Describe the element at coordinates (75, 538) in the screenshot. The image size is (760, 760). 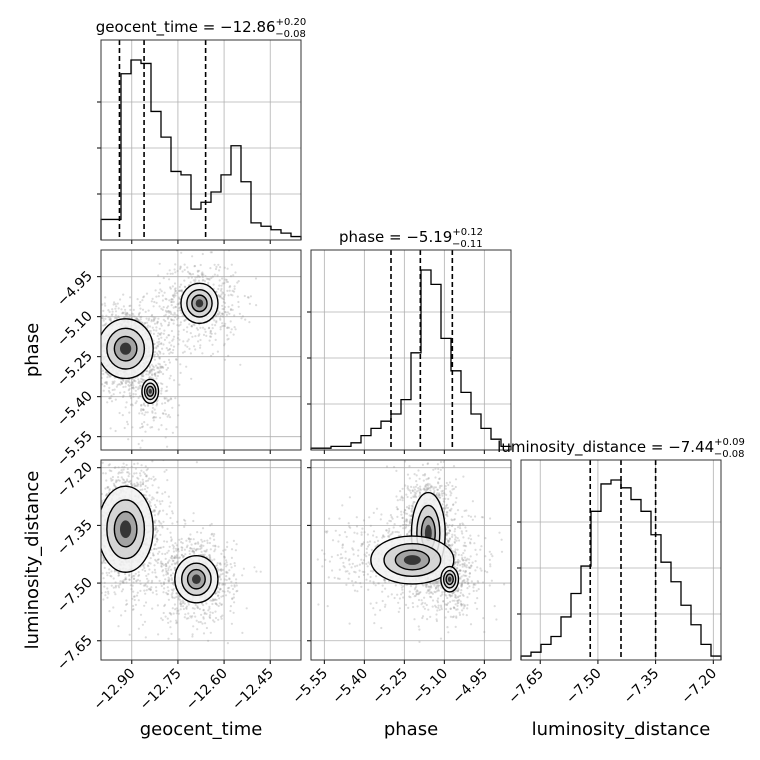
I see `y-tick-label: −7.35` at that location.